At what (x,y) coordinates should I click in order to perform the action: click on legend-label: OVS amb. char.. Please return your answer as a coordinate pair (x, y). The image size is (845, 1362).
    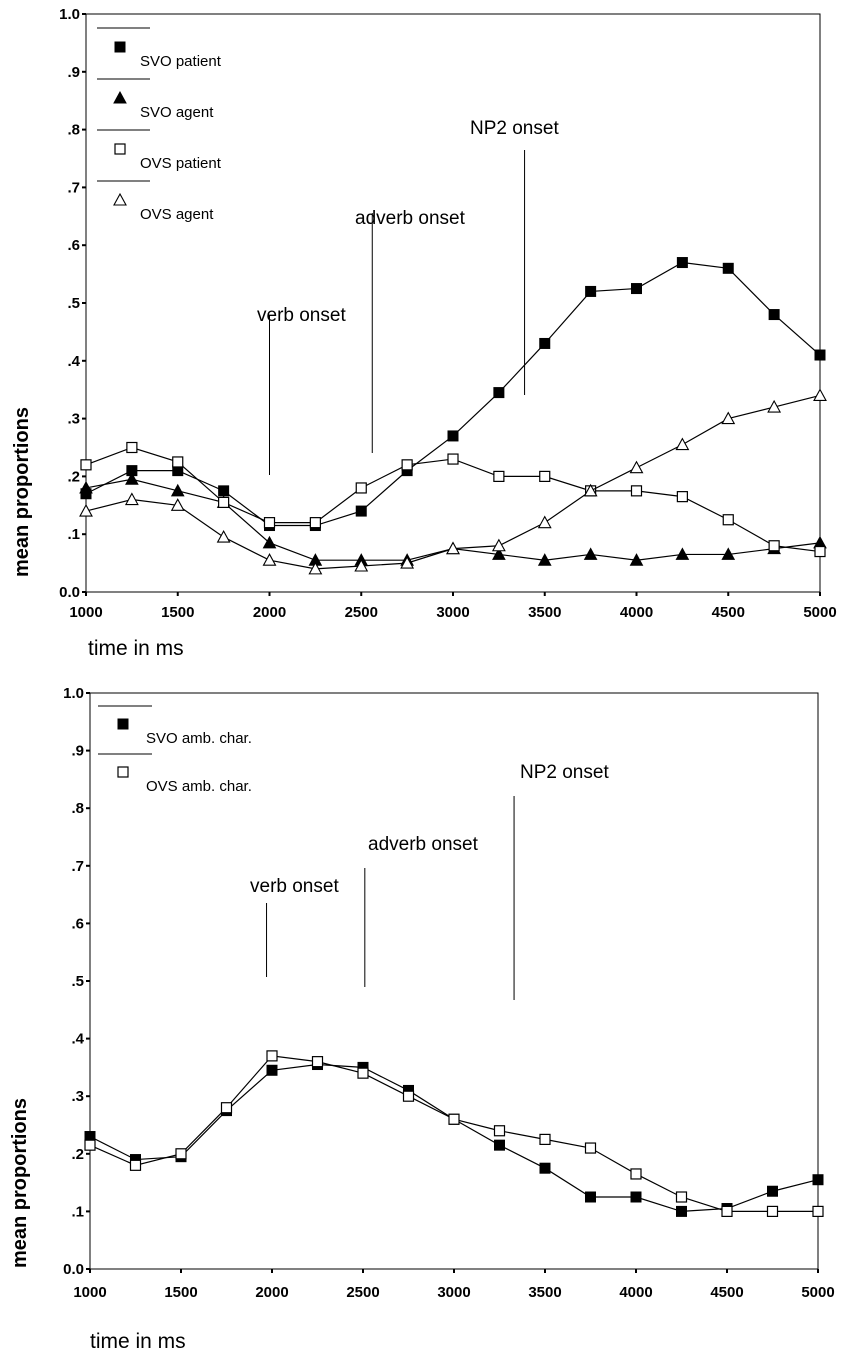
    Looking at the image, I should click on (199, 786).